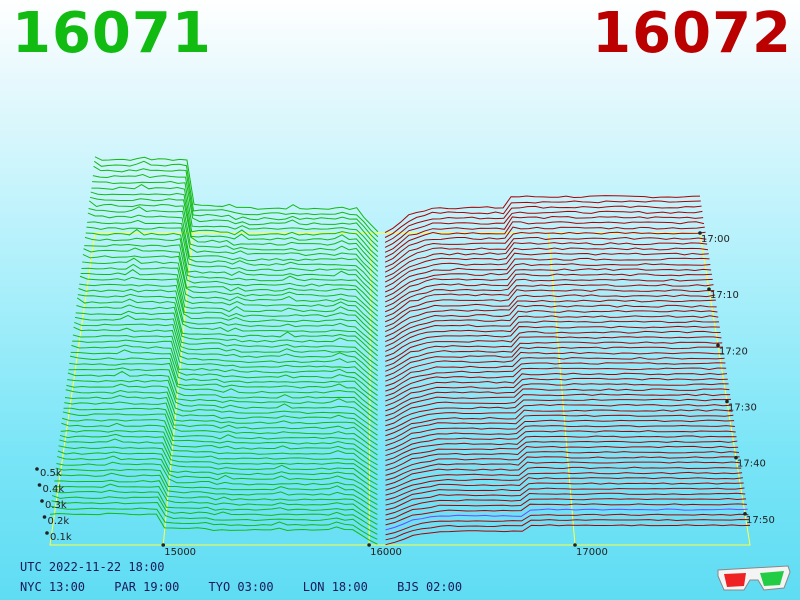 Image resolution: width=800 pixels, height=600 pixels. What do you see at coordinates (430, 587) in the screenshot?
I see `clock-bjs: BJS 02:00` at bounding box center [430, 587].